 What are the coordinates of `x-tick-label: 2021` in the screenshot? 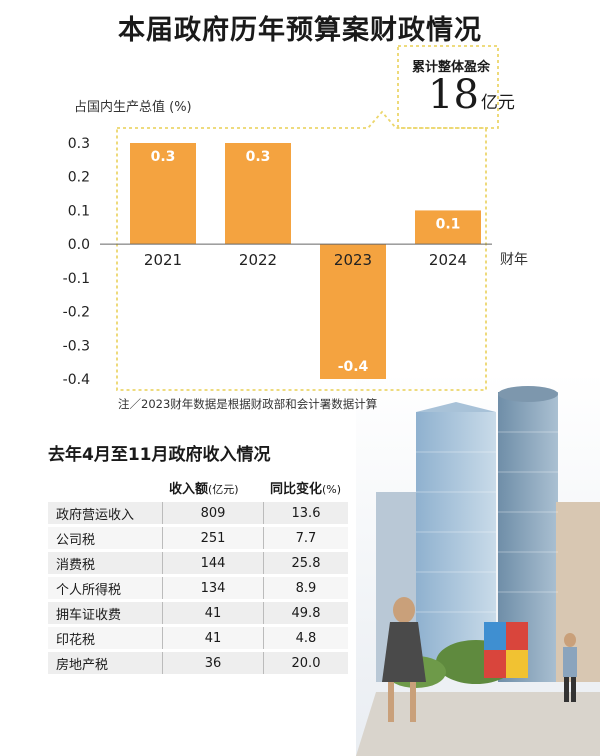 It's located at (163, 260).